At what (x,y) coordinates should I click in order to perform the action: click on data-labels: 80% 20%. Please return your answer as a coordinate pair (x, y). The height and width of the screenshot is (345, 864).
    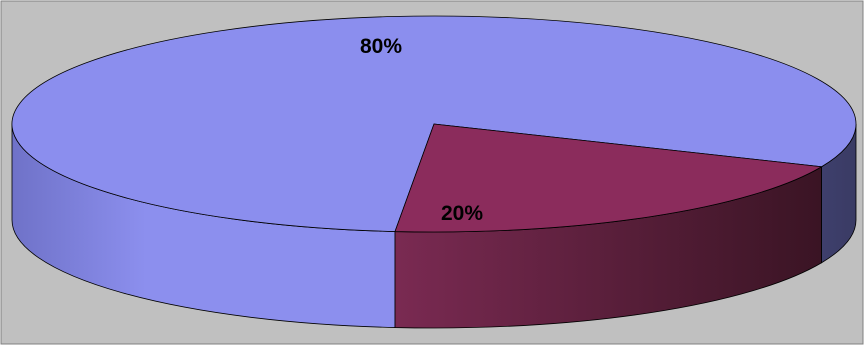
    Looking at the image, I should click on (421, 130).